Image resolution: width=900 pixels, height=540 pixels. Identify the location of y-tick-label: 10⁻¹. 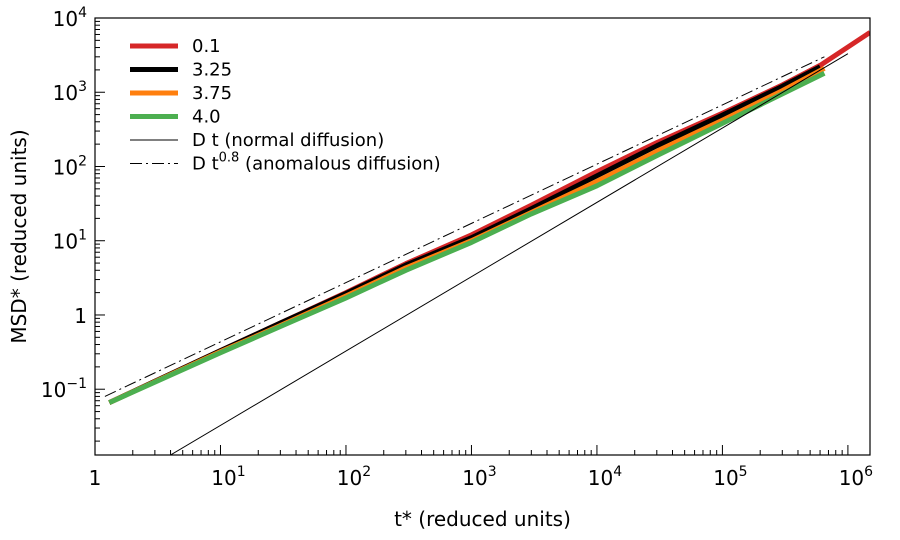
(64, 389).